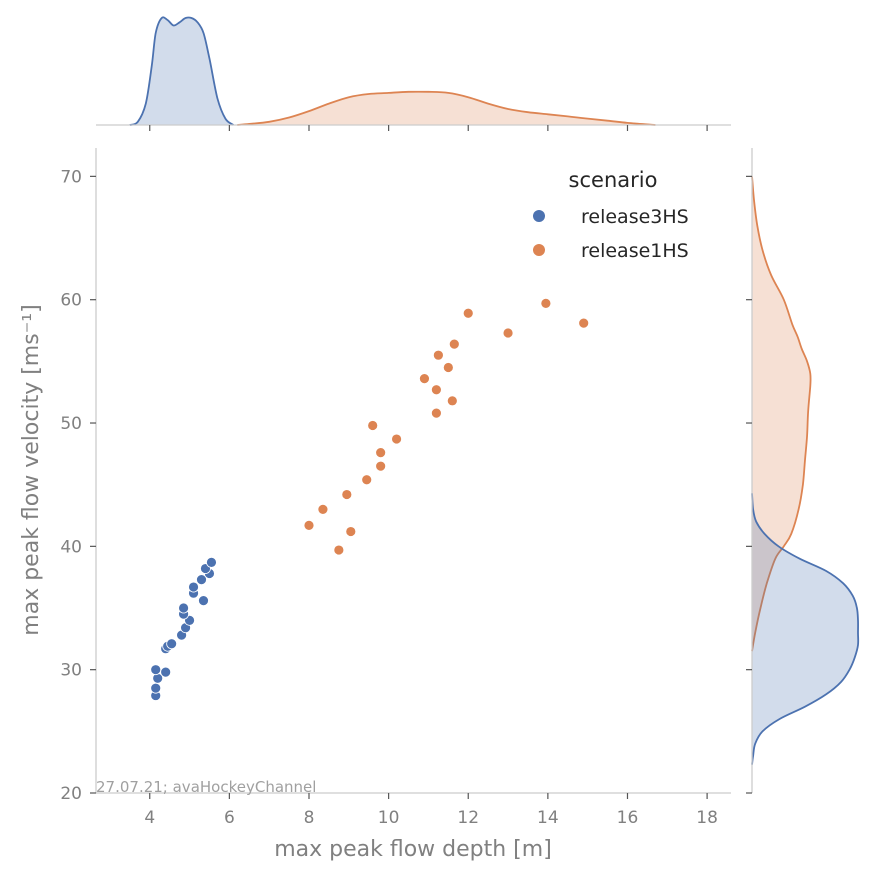 The image size is (877, 875). What do you see at coordinates (71, 547) in the screenshot?
I see `y-tick-label: 40` at bounding box center [71, 547].